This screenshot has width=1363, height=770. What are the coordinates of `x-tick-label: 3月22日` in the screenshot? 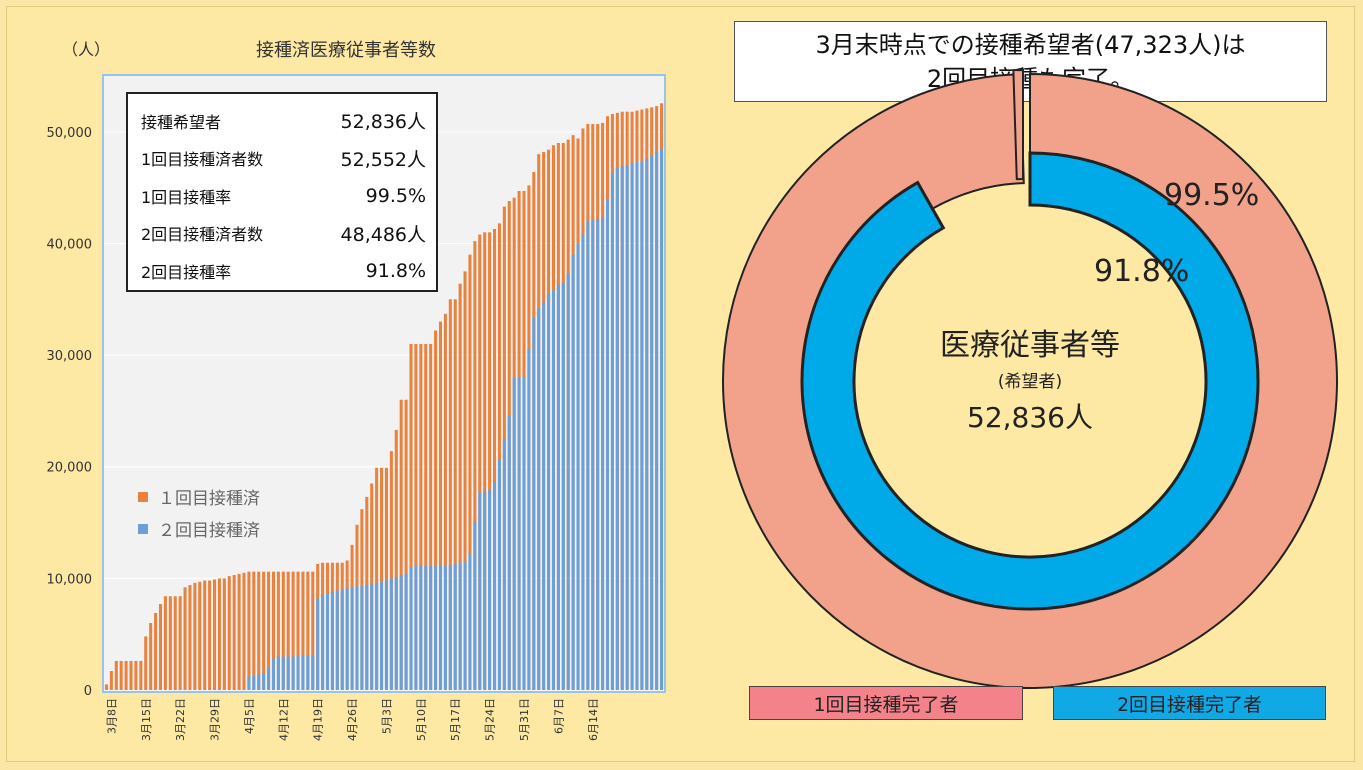 It's located at (180, 719).